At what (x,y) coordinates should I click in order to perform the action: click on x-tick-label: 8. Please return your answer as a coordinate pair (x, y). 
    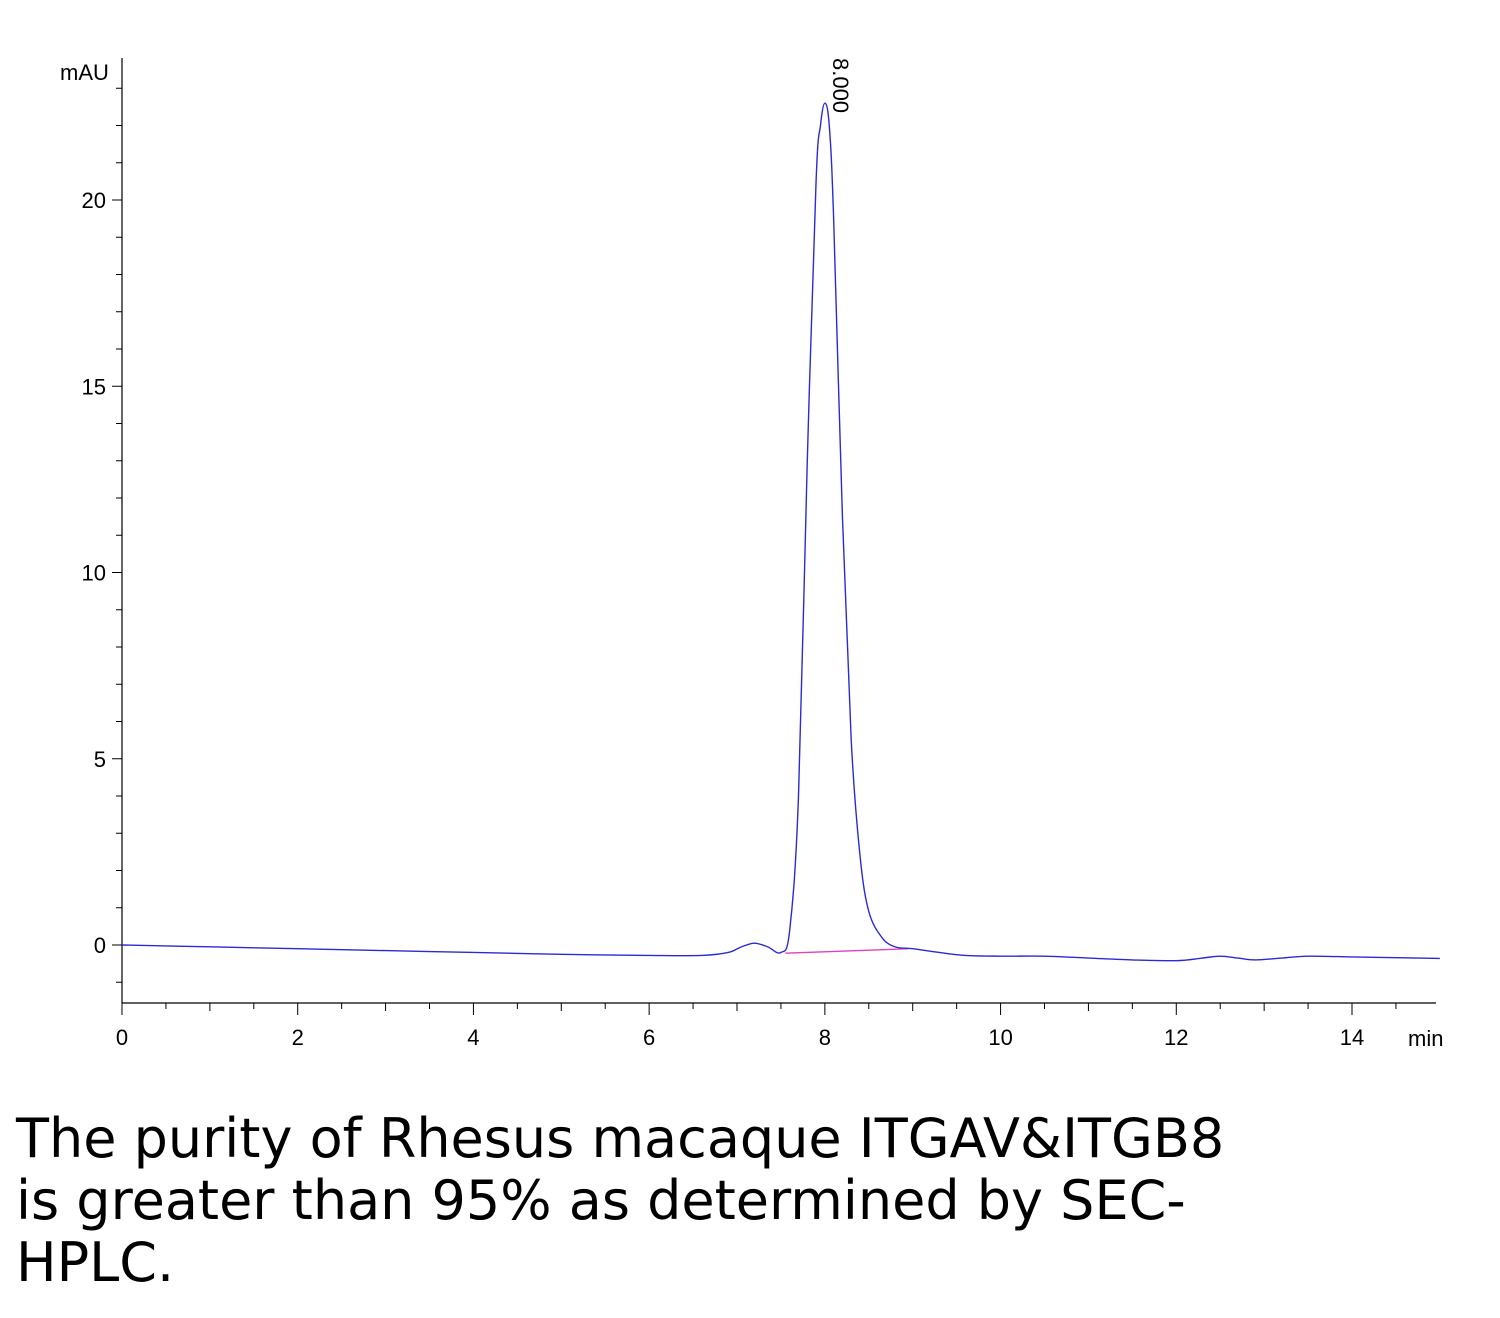
    Looking at the image, I should click on (825, 1037).